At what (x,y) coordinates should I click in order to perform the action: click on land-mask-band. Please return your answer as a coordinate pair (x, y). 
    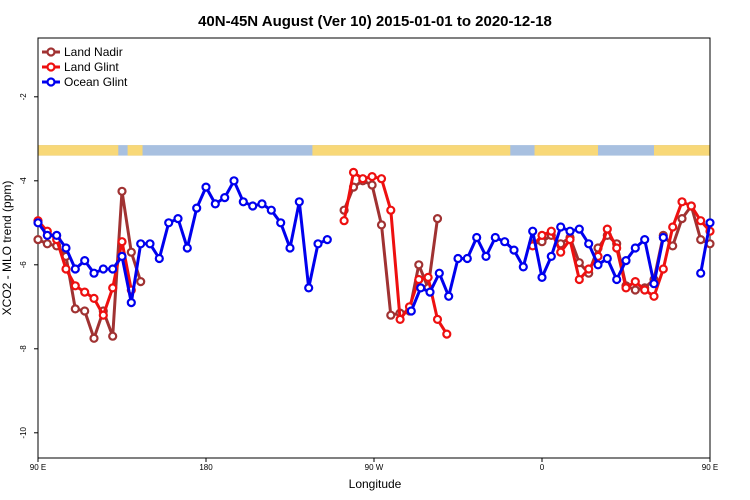
    Looking at the image, I should click on (374, 150).